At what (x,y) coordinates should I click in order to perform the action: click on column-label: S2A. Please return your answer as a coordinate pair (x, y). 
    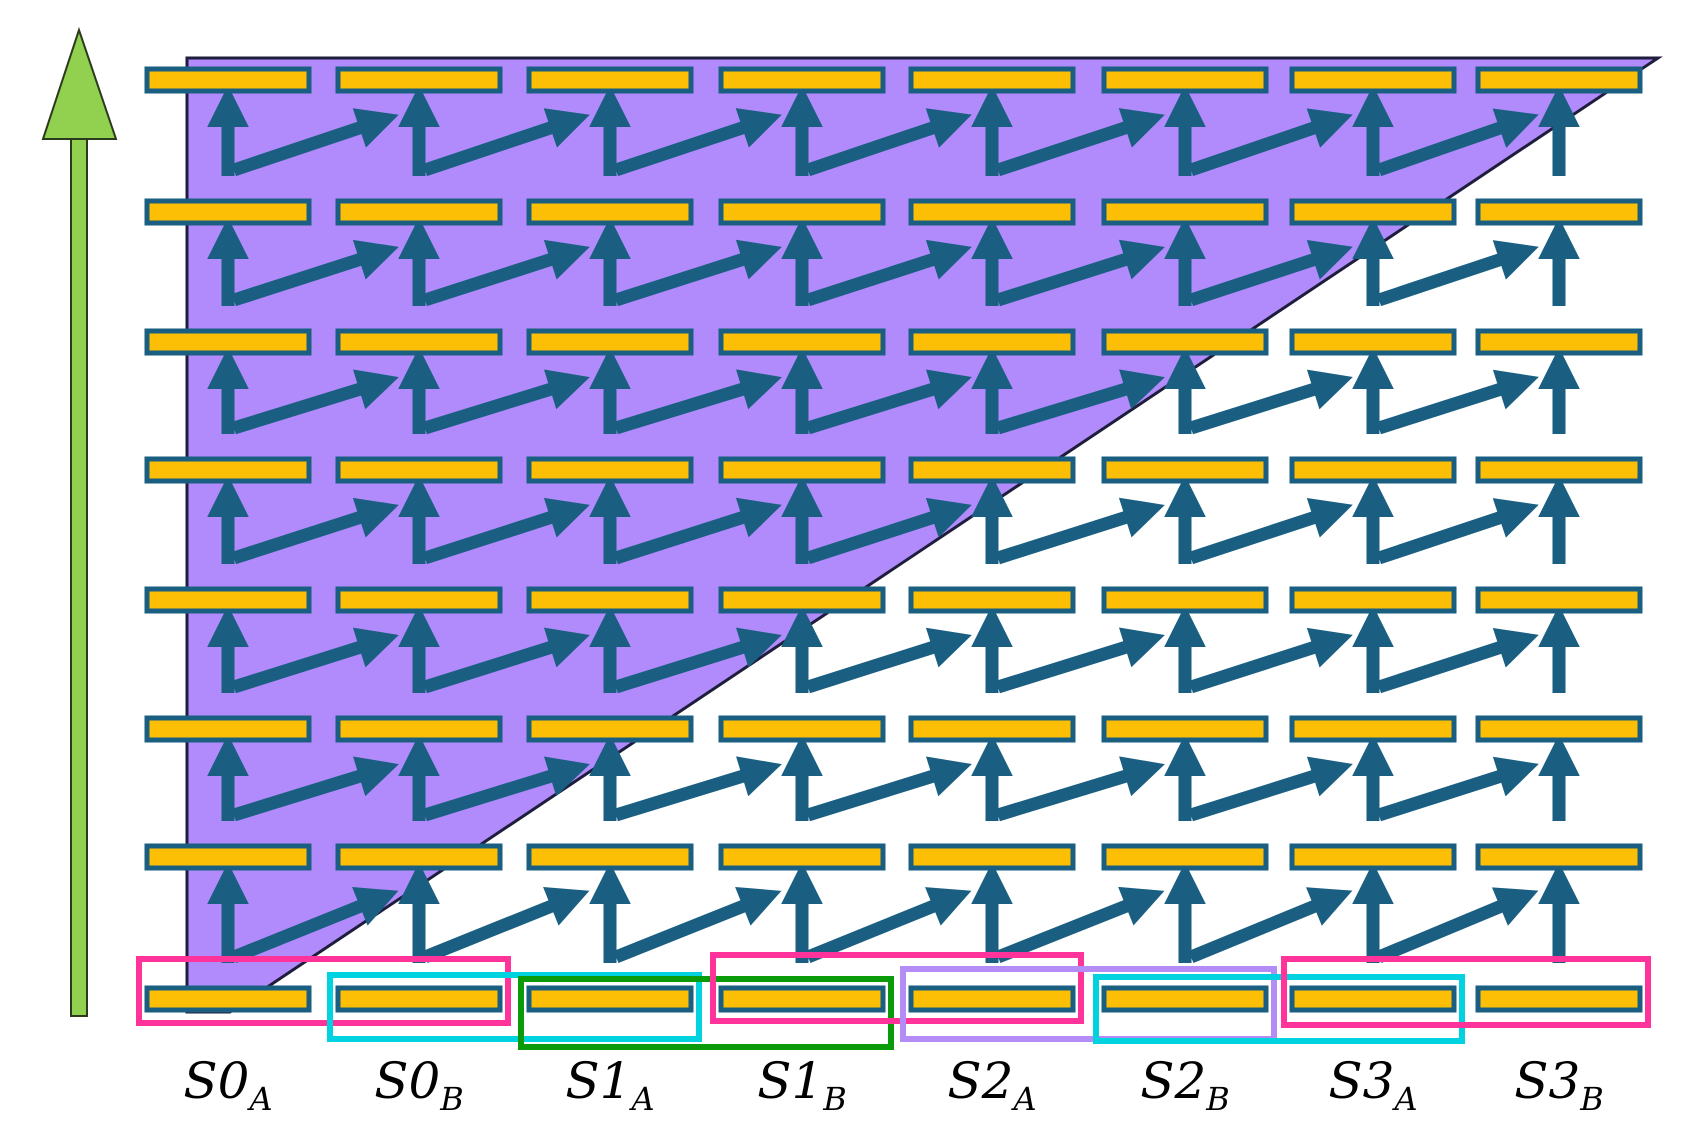
    Looking at the image, I should click on (991, 1085).